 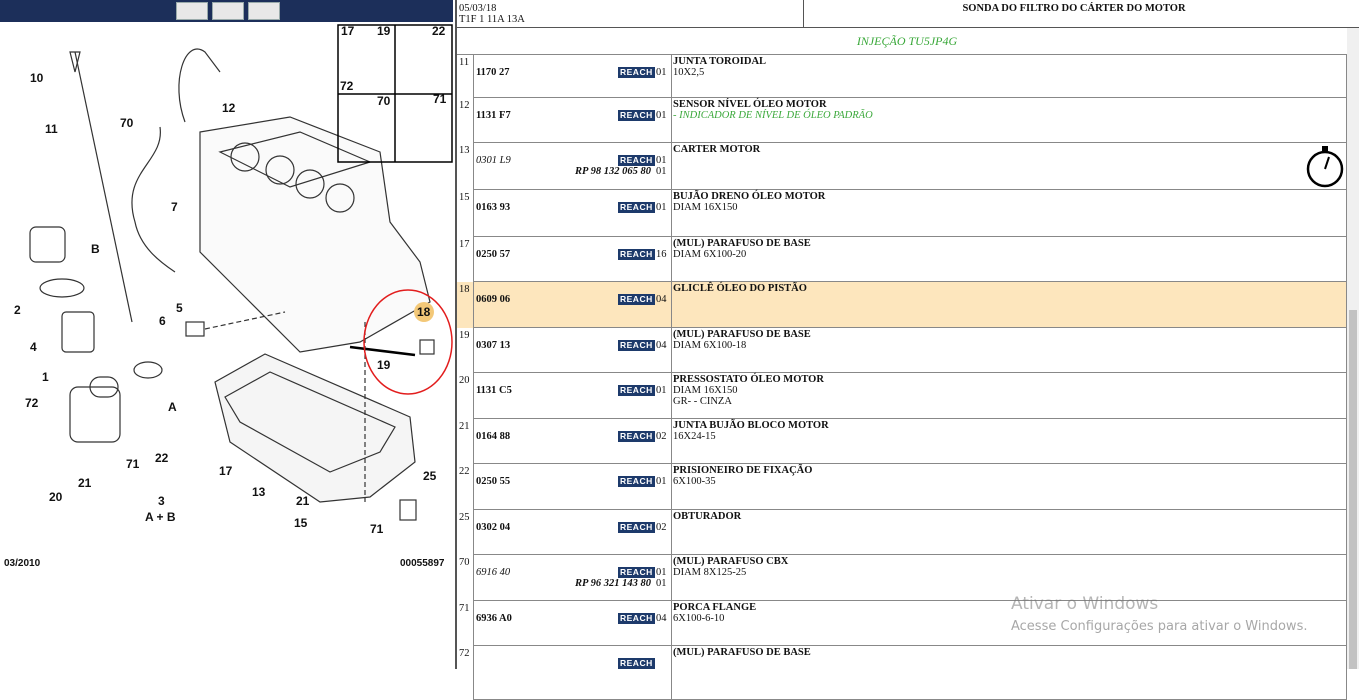 I want to click on diagram-ref: 00055897, so click(x=422, y=563).